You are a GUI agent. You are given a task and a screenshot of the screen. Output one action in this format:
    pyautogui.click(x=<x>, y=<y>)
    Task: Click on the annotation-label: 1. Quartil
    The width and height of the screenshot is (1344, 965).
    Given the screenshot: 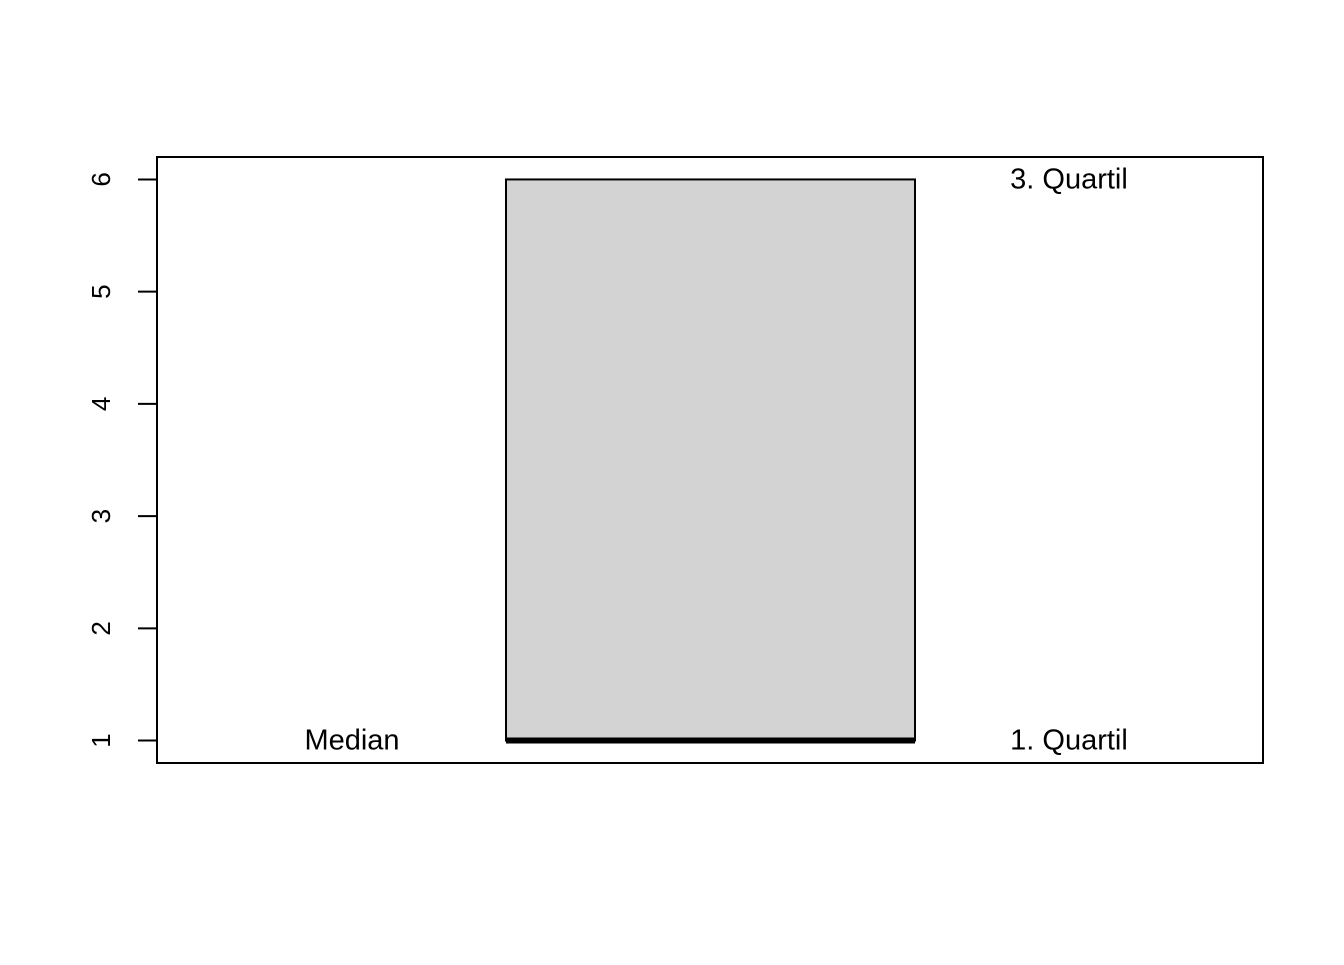 What is the action you would take?
    pyautogui.click(x=1069, y=741)
    